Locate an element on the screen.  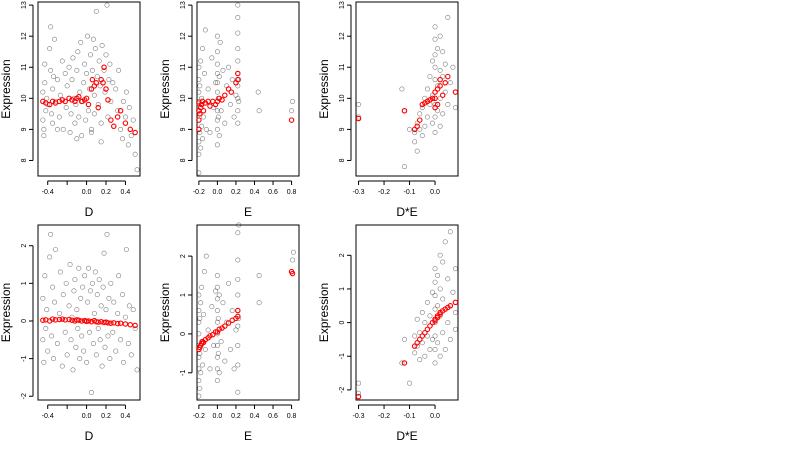
x-tick-label: 0.2 is located at coordinates (236, 192).